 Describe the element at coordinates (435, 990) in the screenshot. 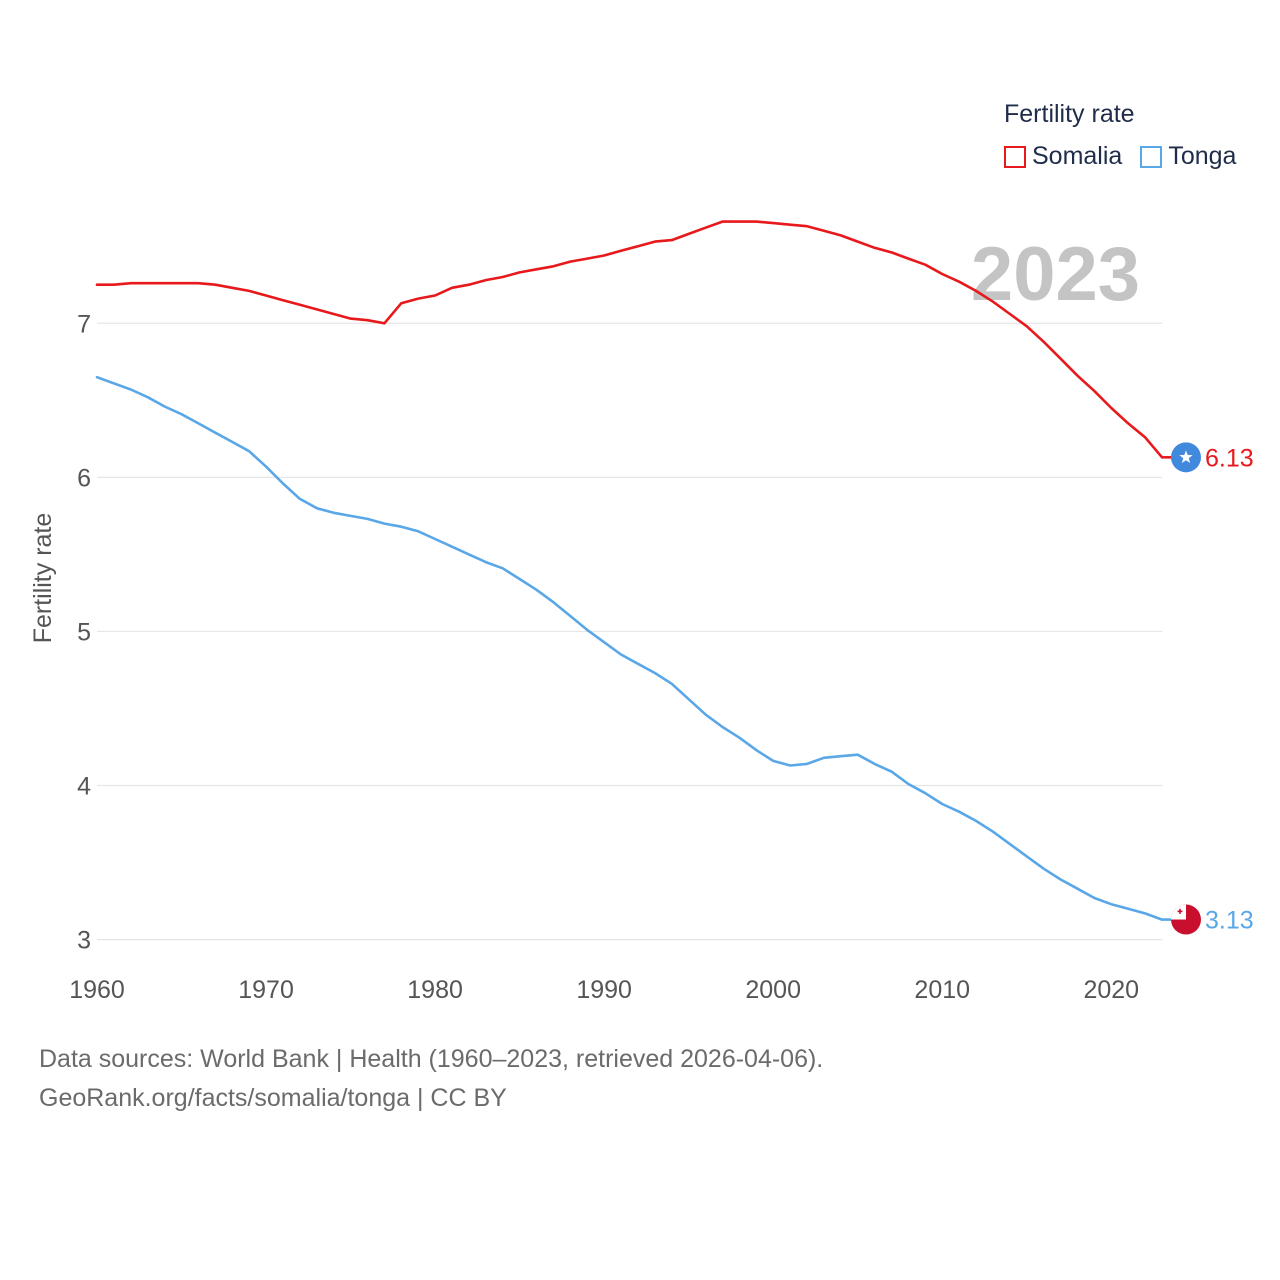

I see `x-tick-label-1980: 1980` at that location.